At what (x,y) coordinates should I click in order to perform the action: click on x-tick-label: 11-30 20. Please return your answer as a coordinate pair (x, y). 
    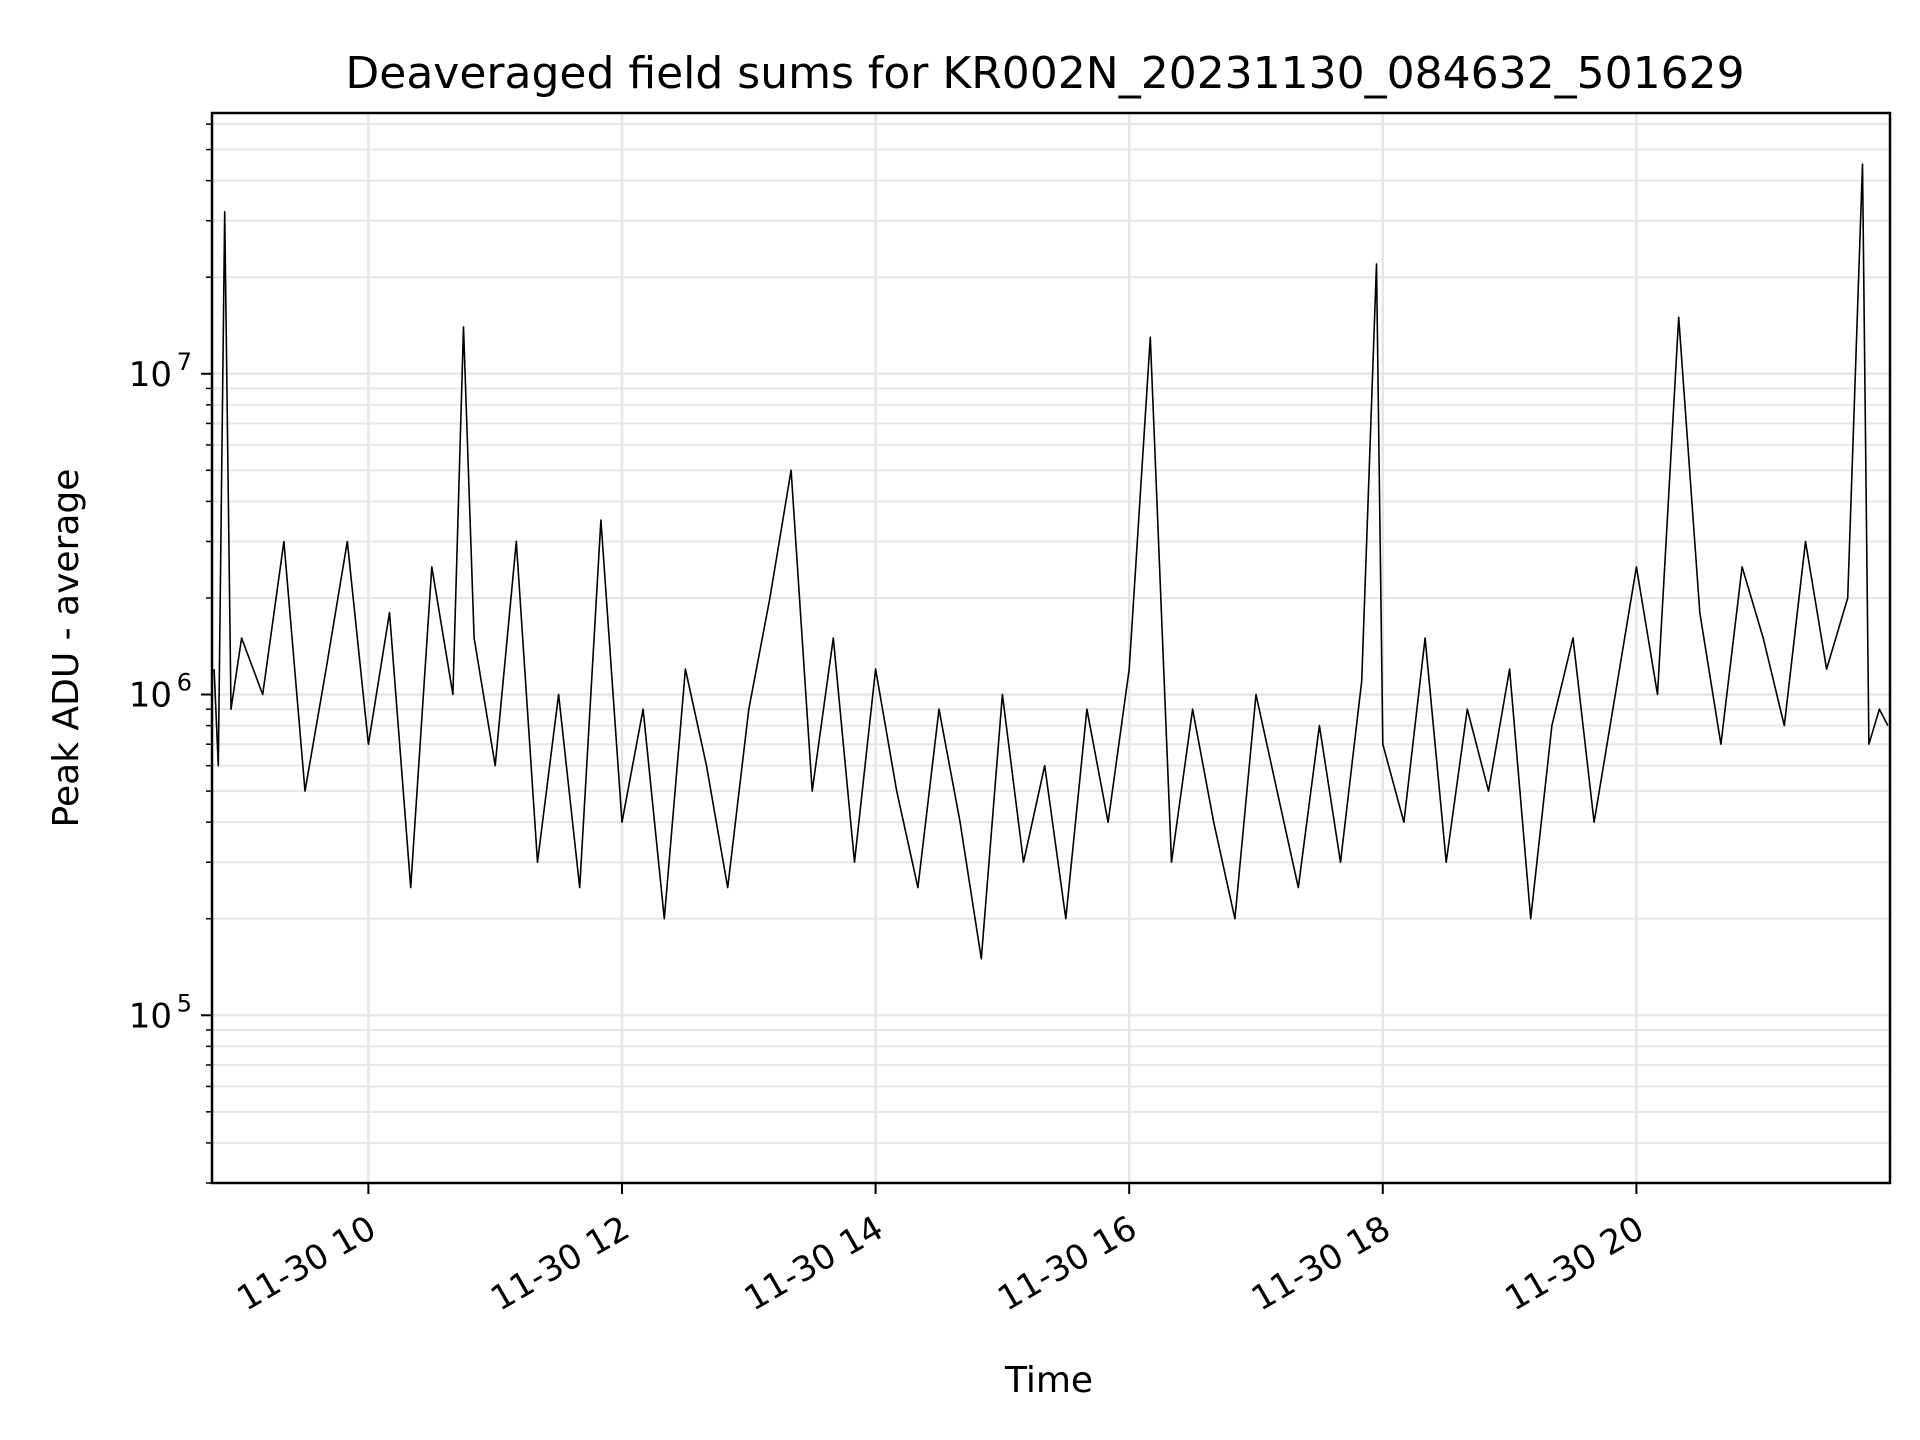
    Looking at the image, I should click on (1575, 1263).